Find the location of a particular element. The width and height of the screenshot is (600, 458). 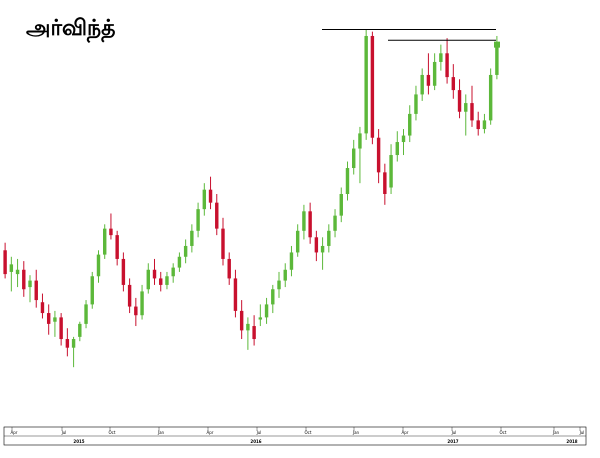

x-year-label: 2016 is located at coordinates (255, 441).